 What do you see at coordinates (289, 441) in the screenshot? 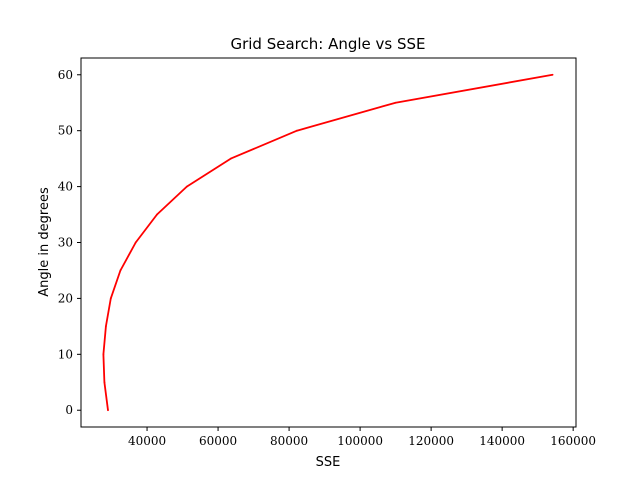
I see `x-tick-label: 80000` at bounding box center [289, 441].